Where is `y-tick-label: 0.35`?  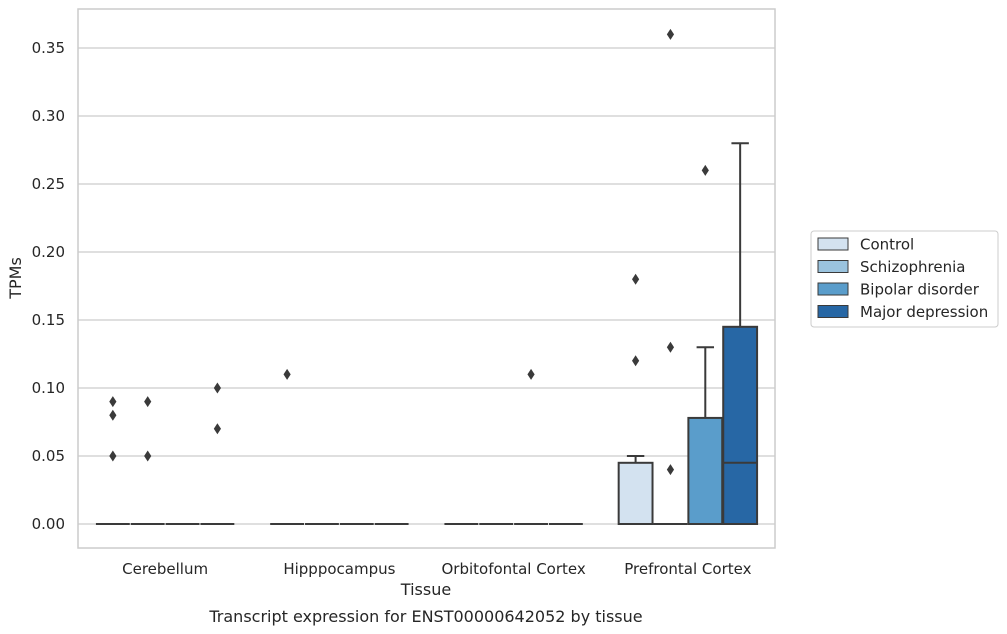 y-tick-label: 0.35 is located at coordinates (48, 48).